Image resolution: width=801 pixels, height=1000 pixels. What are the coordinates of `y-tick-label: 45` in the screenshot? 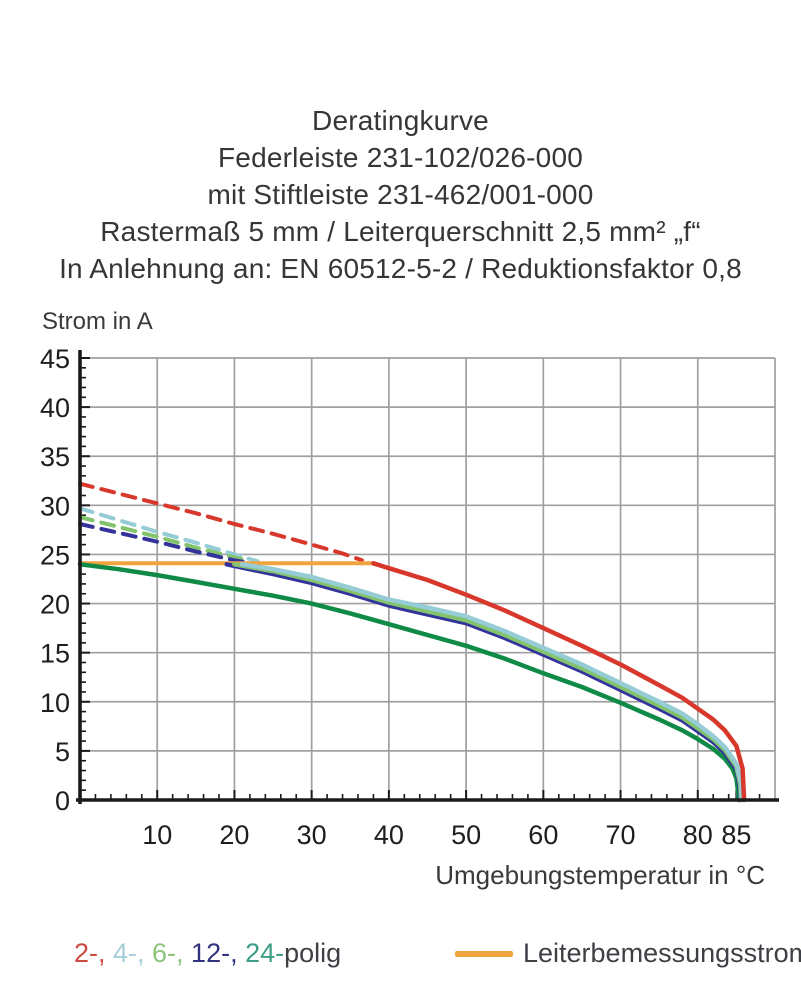 It's located at (55, 359).